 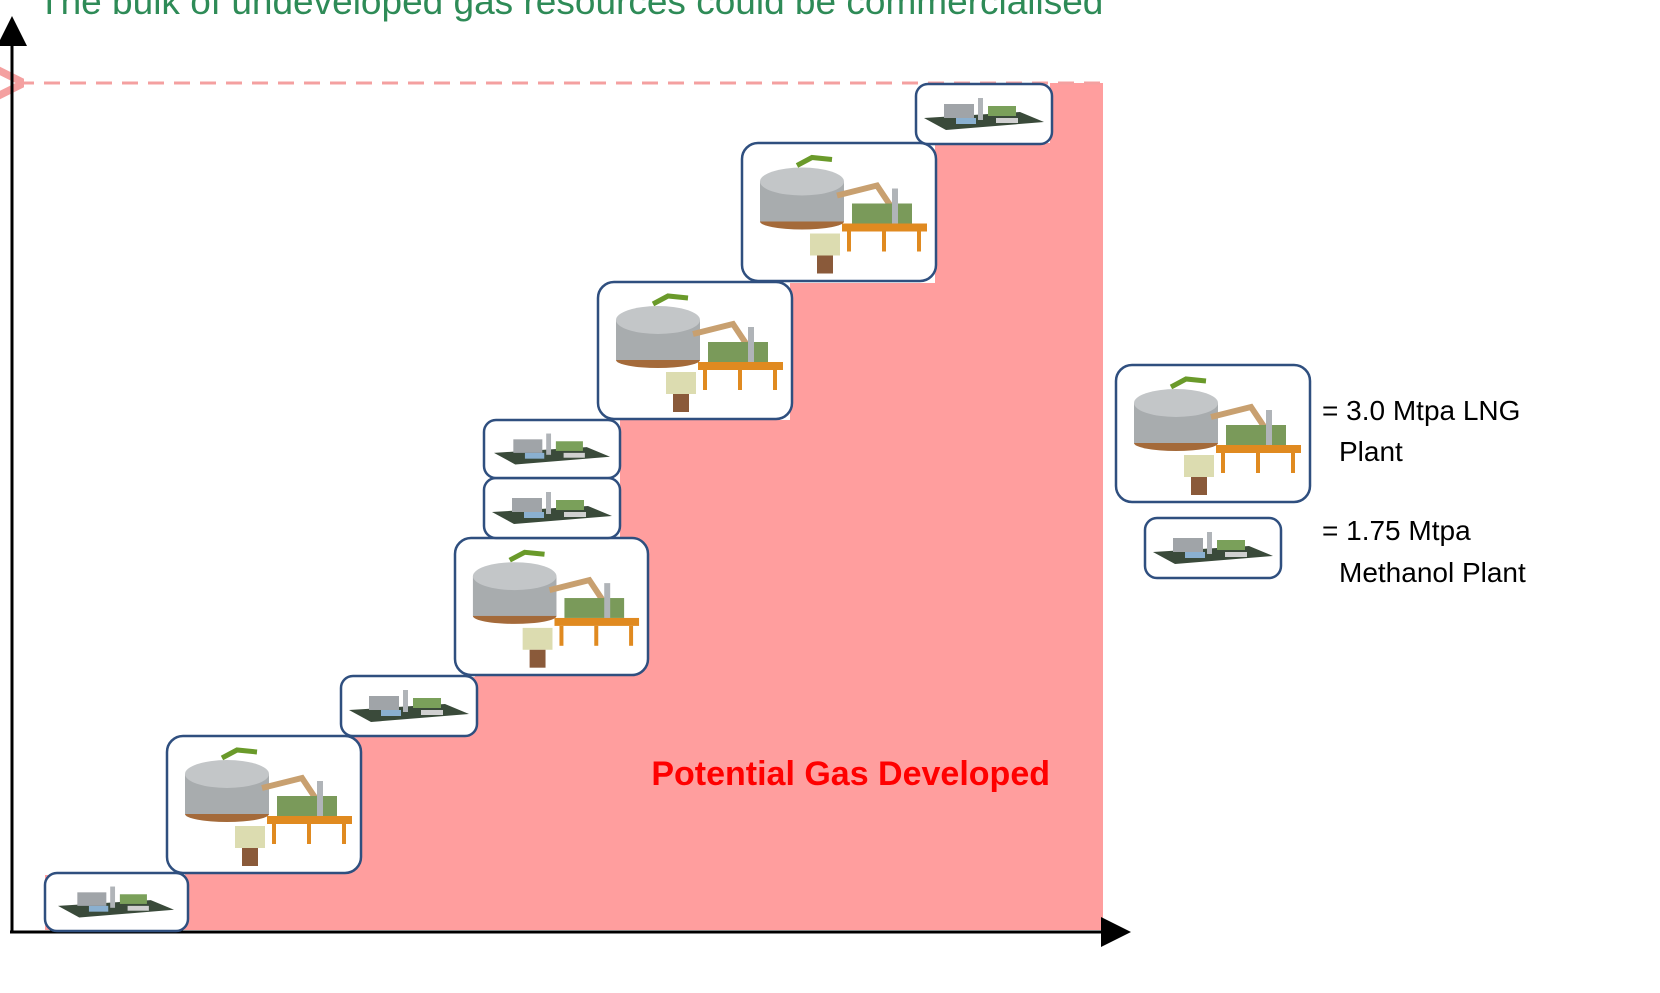 What do you see at coordinates (1421, 410) in the screenshot?
I see `legend-line: = 3.0 Mtpa LNG` at bounding box center [1421, 410].